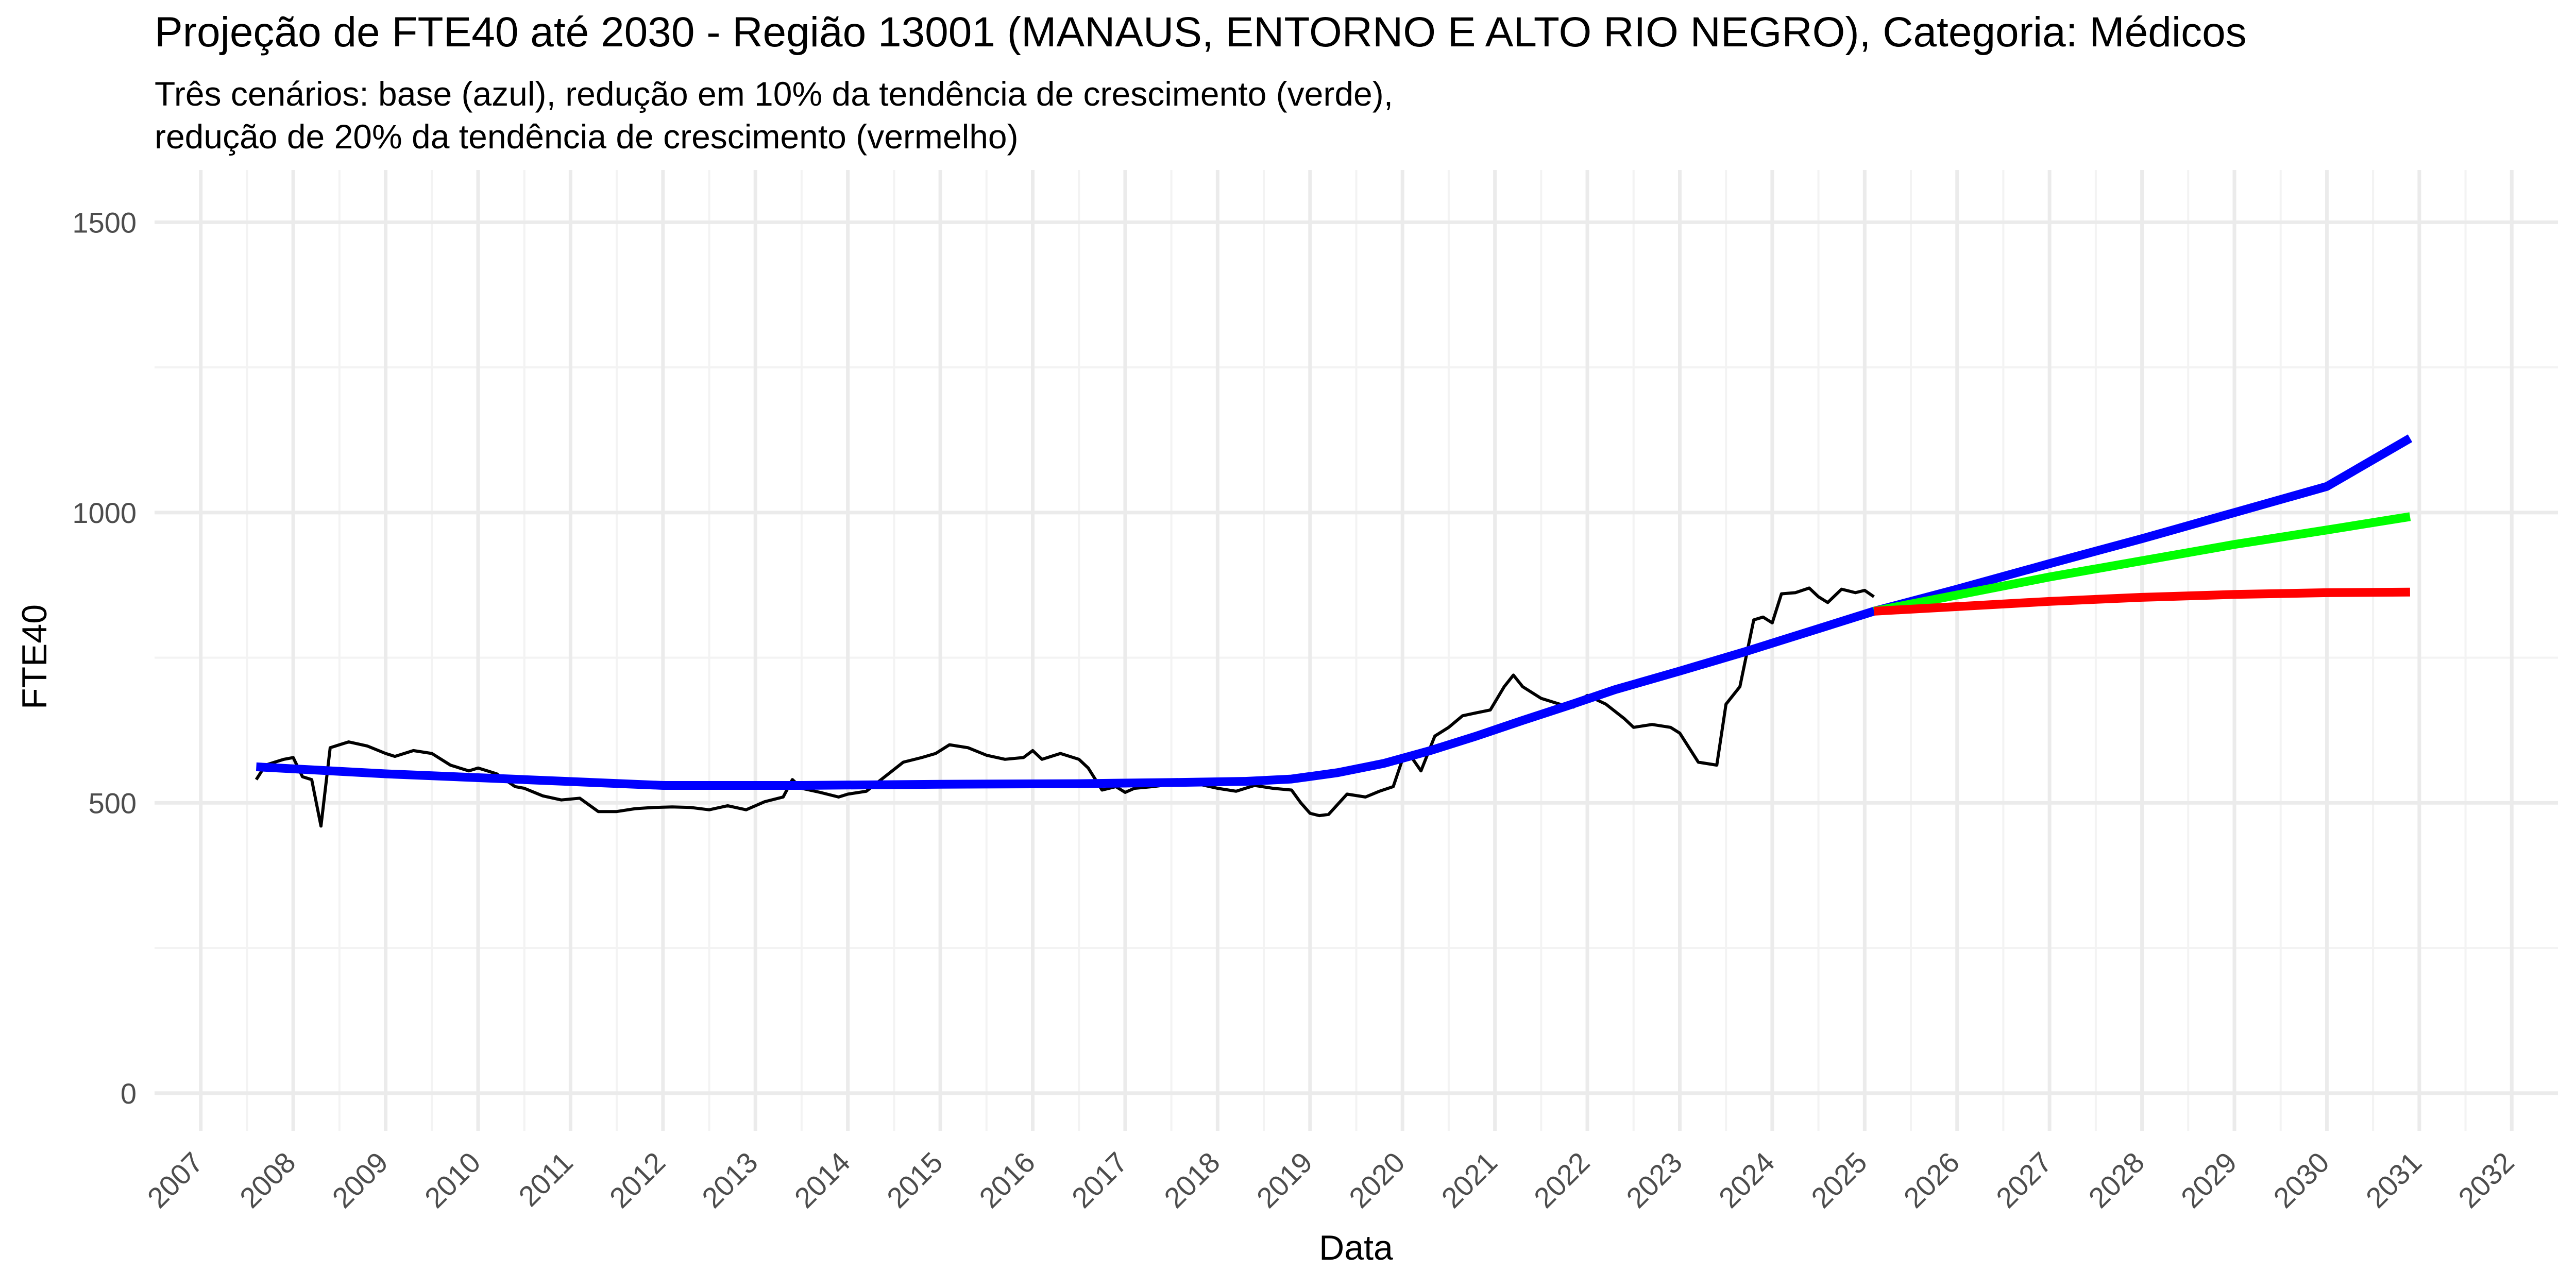 This screenshot has height=1288, width=2576. What do you see at coordinates (267, 1180) in the screenshot?
I see `x-tick-label: 2008` at bounding box center [267, 1180].